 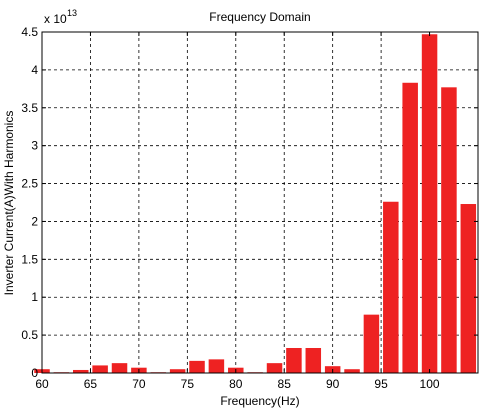 I want to click on y-tick-labels: 0 0.5 1 1.5 2 2.5 3 3.5 4 4.5, so click(x=29, y=202).